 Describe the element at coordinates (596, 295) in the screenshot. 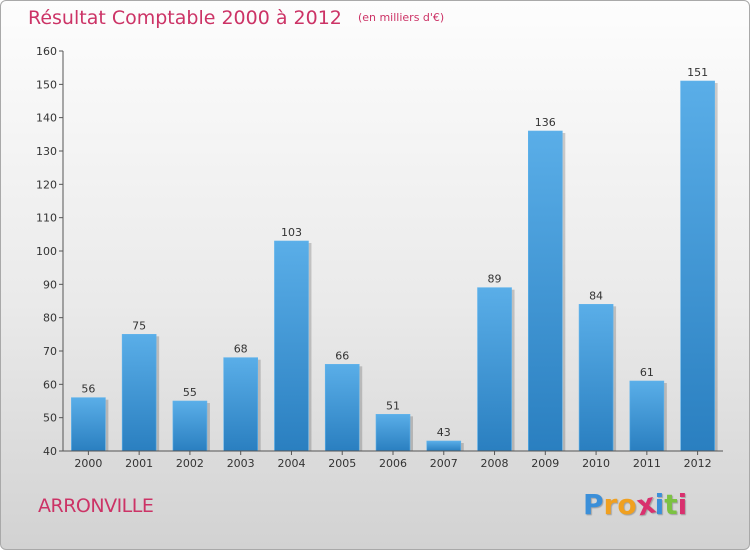

I see `data-label-2010: 84` at that location.